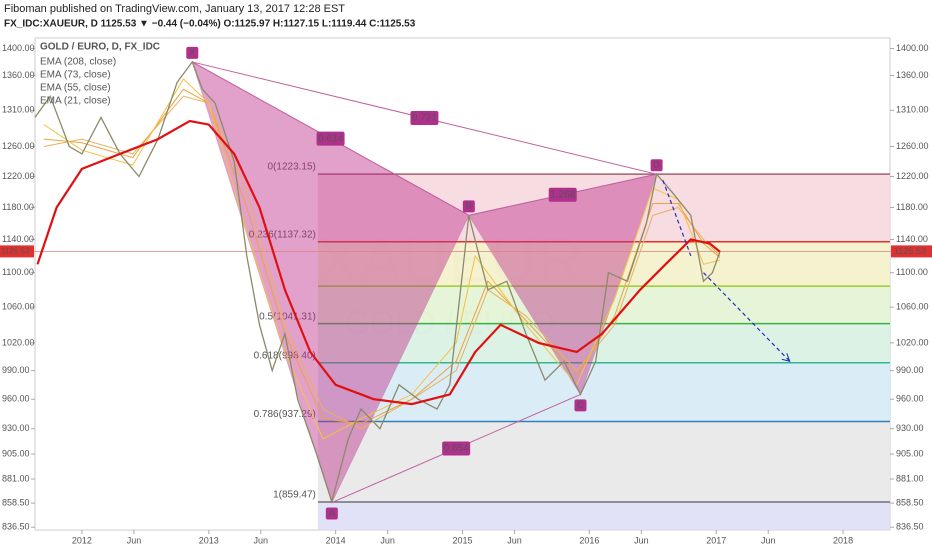 The height and width of the screenshot is (555, 932). I want to click on ratio-label: 0.721, so click(424, 118).